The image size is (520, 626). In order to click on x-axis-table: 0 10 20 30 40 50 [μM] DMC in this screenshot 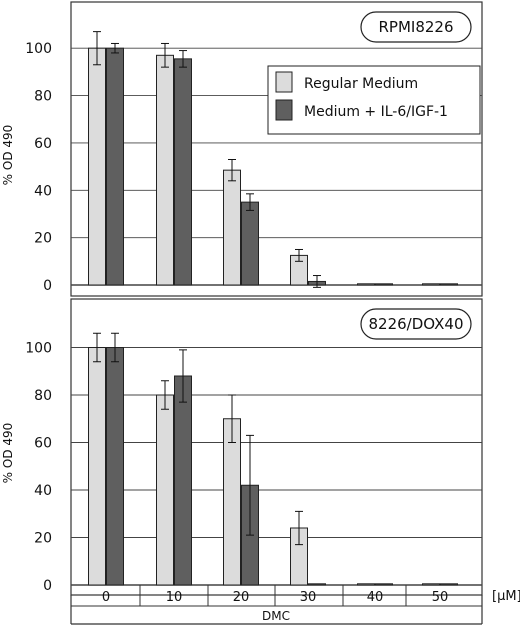, I will do `click(295, 605)`.